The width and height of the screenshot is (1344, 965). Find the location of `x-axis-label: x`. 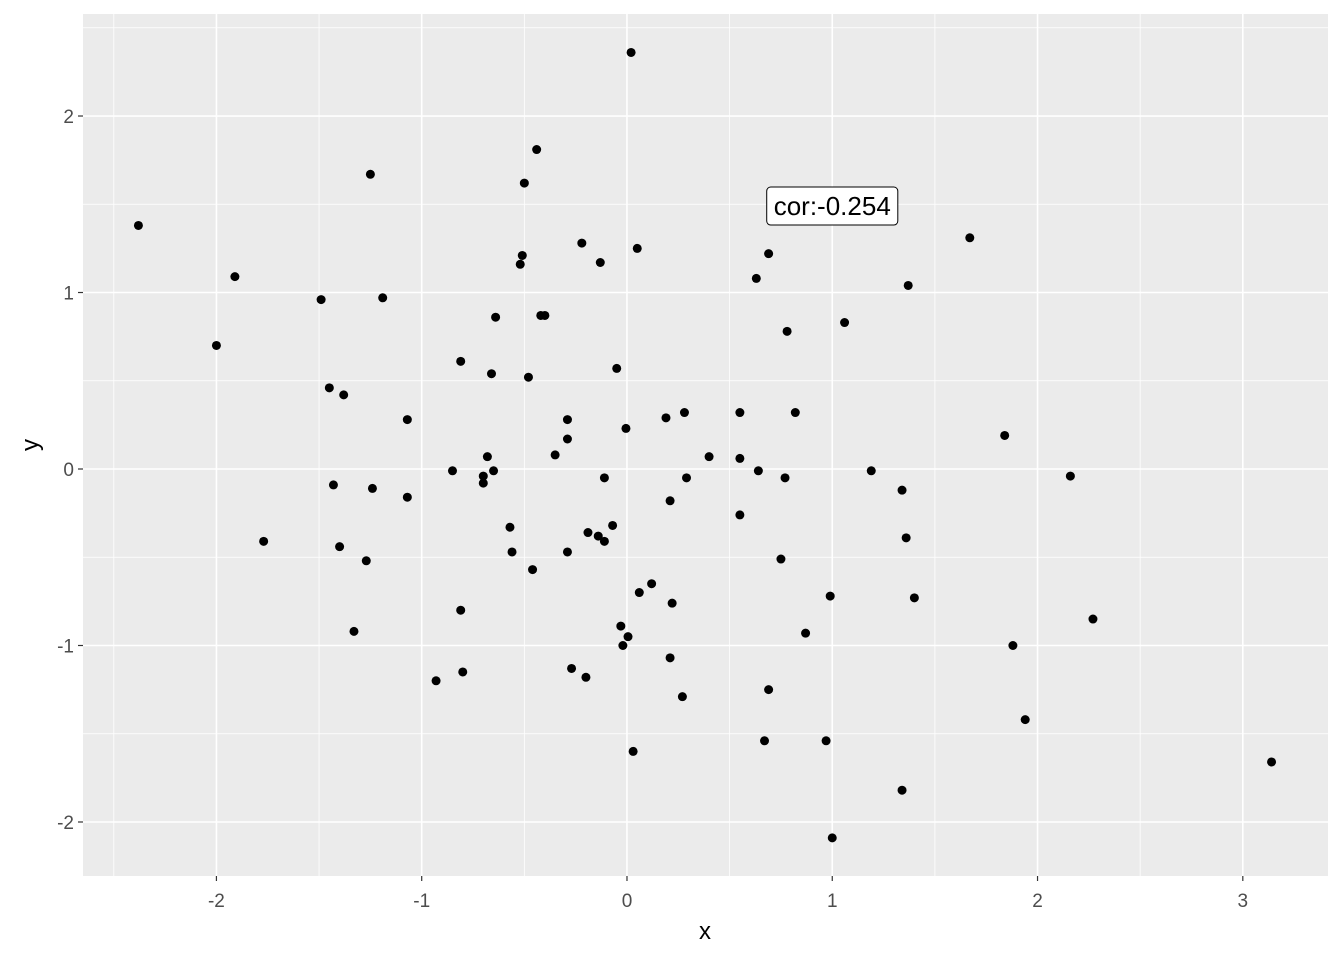

x-axis-label: x is located at coordinates (705, 931).